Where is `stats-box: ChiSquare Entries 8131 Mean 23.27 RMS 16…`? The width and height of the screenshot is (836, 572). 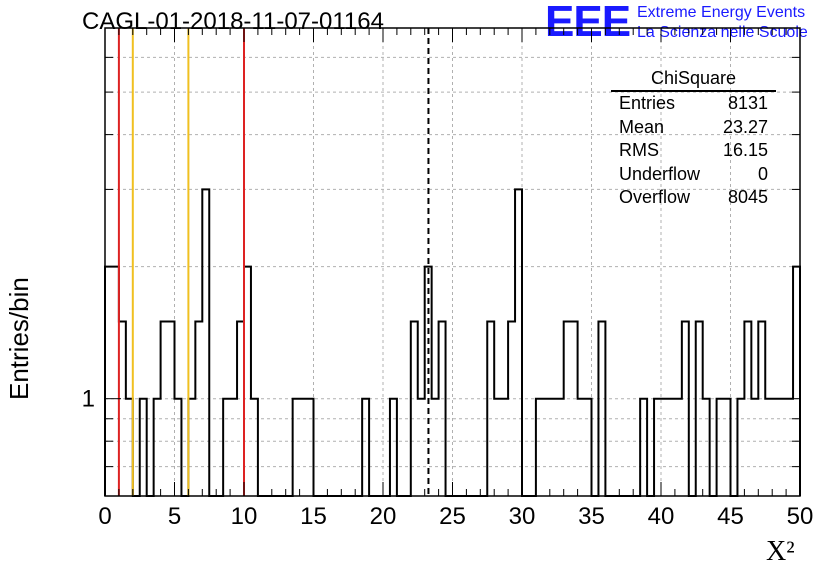 stats-box: ChiSquare Entries 8131 Mean 23.27 RMS 16… is located at coordinates (693, 138).